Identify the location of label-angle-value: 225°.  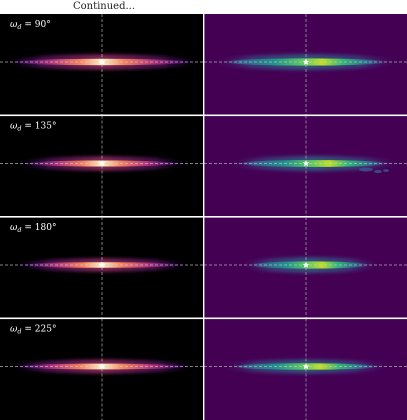
(46, 330).